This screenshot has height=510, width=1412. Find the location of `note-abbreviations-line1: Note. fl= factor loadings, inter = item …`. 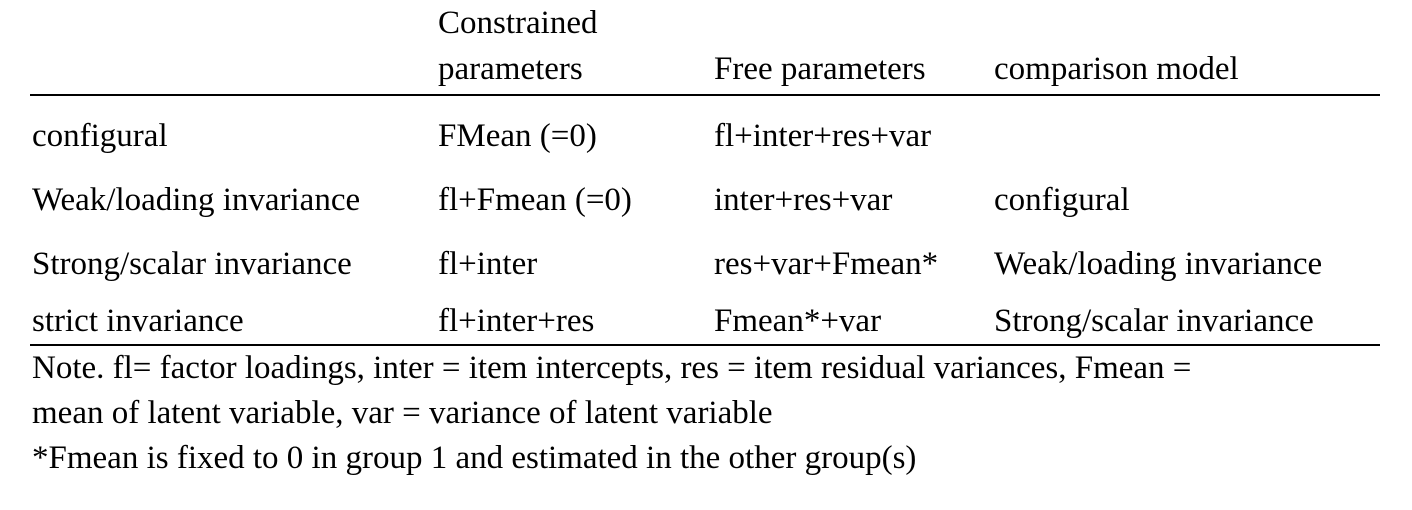

note-abbreviations-line1: Note. fl= factor loadings, inter = item … is located at coordinates (612, 368).